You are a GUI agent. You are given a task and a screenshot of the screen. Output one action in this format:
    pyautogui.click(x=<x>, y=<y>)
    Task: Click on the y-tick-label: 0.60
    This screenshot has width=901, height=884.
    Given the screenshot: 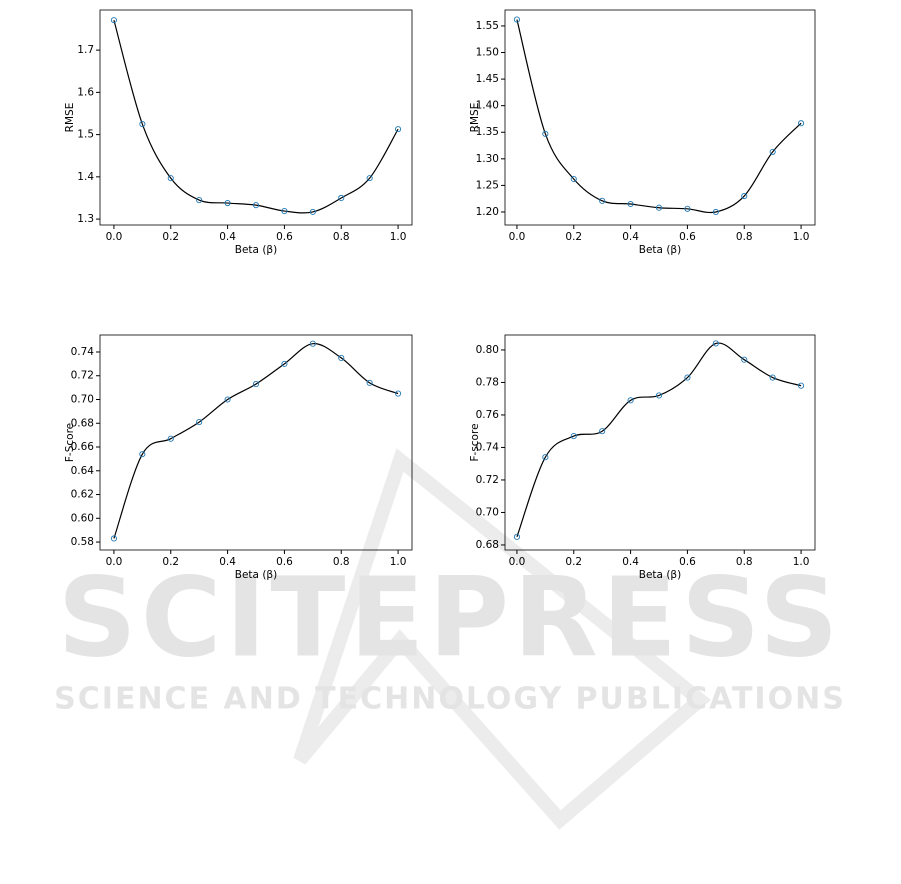 What is the action you would take?
    pyautogui.click(x=82, y=518)
    